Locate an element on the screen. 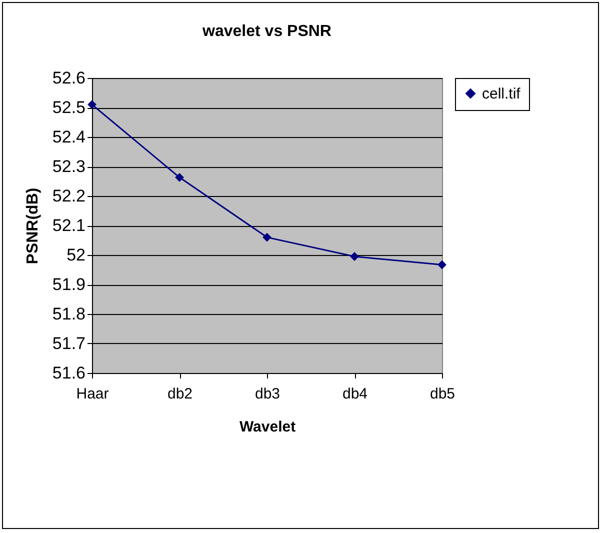 This screenshot has width=605, height=533. x-tick-label: db5 is located at coordinates (443, 394).